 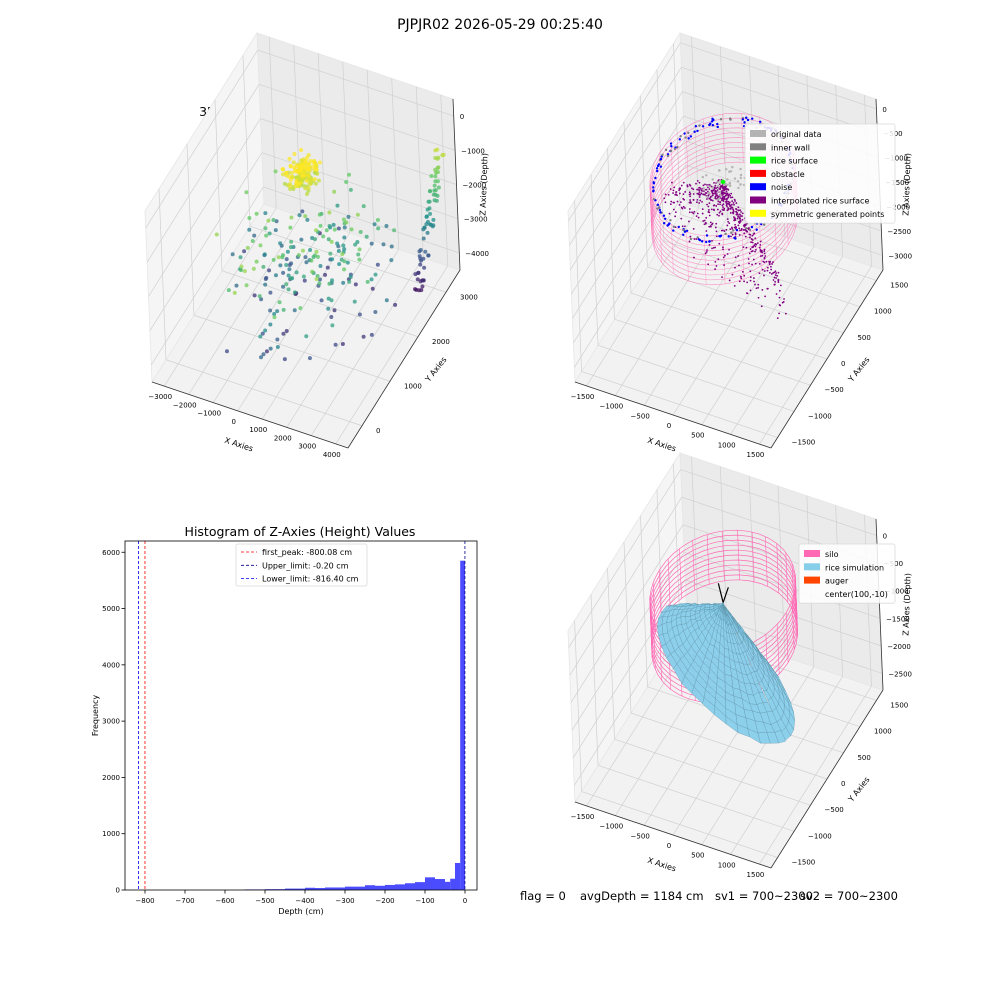 I want to click on y-axis-line, so click(x=827, y=359).